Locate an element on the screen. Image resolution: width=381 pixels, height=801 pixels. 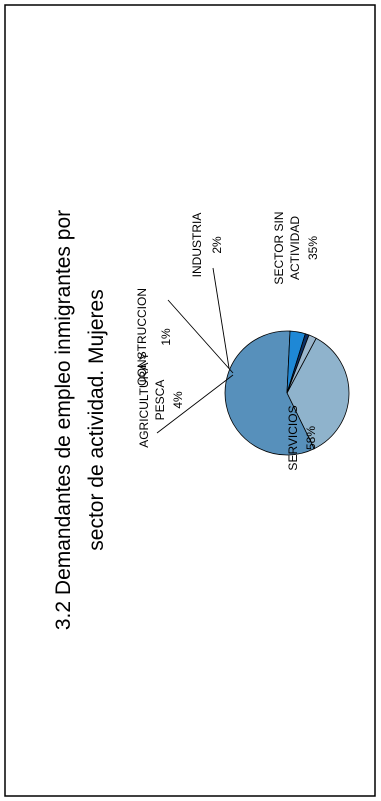
label-sector-sin-actividad: SECTOR SIN ACTIVIDAD 35% is located at coordinates (296, 247).